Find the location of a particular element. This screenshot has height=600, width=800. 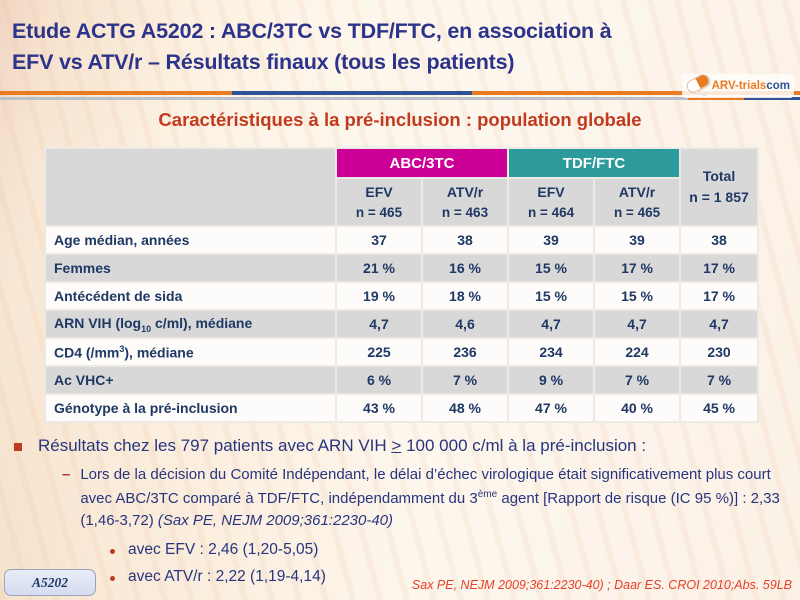

efv-hazard-ratio-bullet: avec EFV : 2,46 (1,20-5,05) is located at coordinates (410, 550).